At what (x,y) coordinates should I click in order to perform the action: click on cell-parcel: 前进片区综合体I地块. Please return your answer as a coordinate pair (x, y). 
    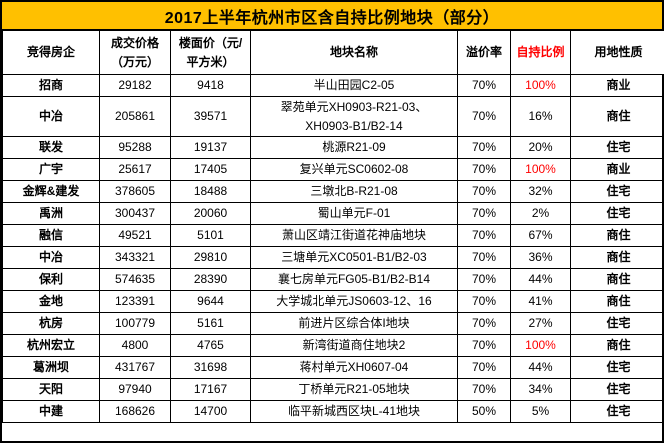
    Looking at the image, I should click on (354, 324).